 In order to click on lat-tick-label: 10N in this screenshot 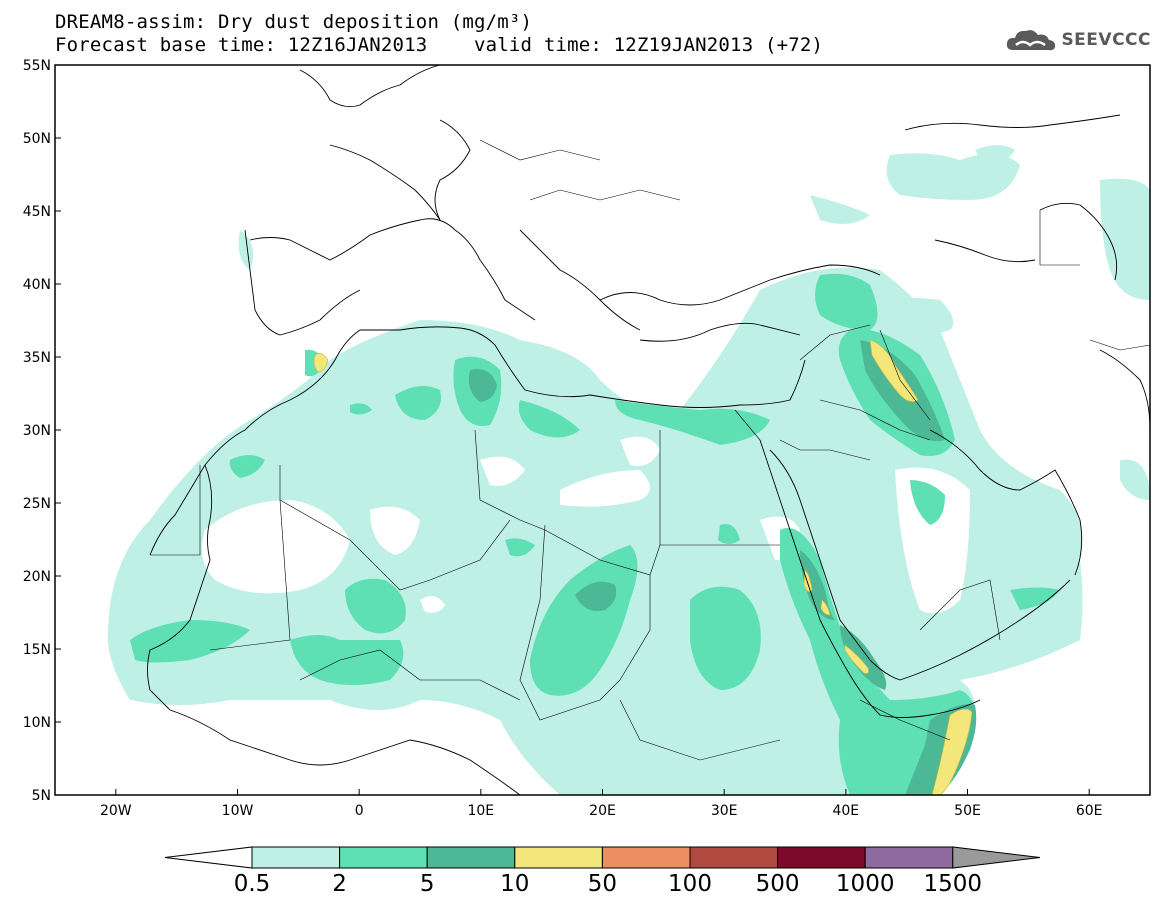, I will do `click(37, 723)`.